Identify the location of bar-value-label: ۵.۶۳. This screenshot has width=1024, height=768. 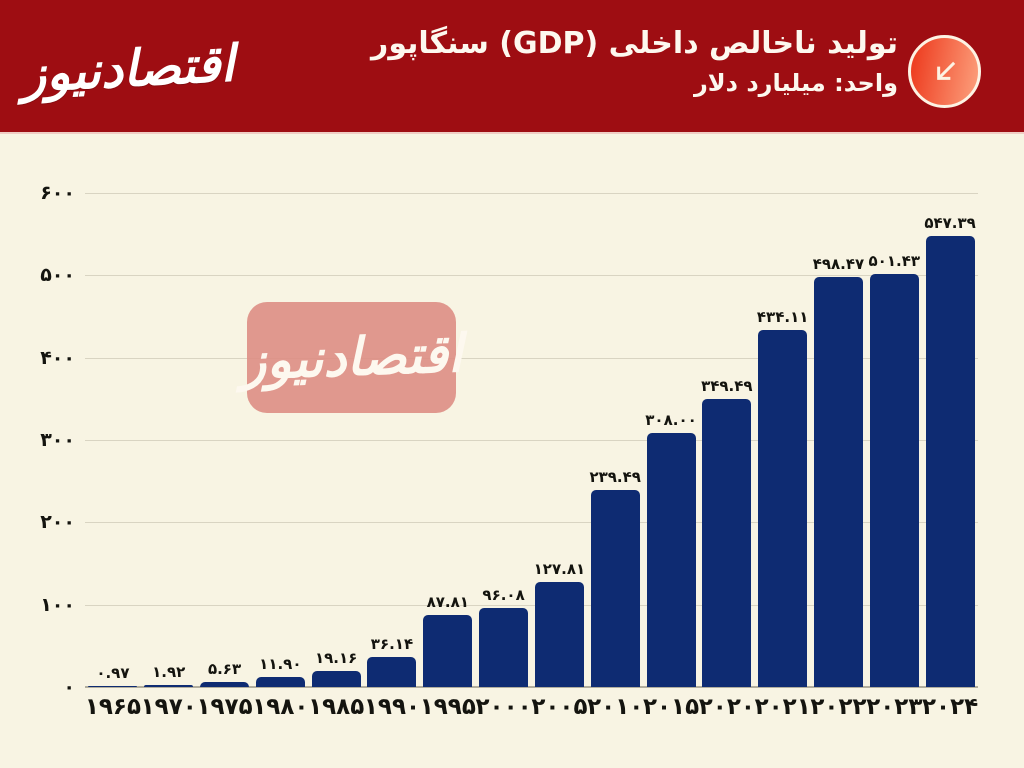
(224, 669).